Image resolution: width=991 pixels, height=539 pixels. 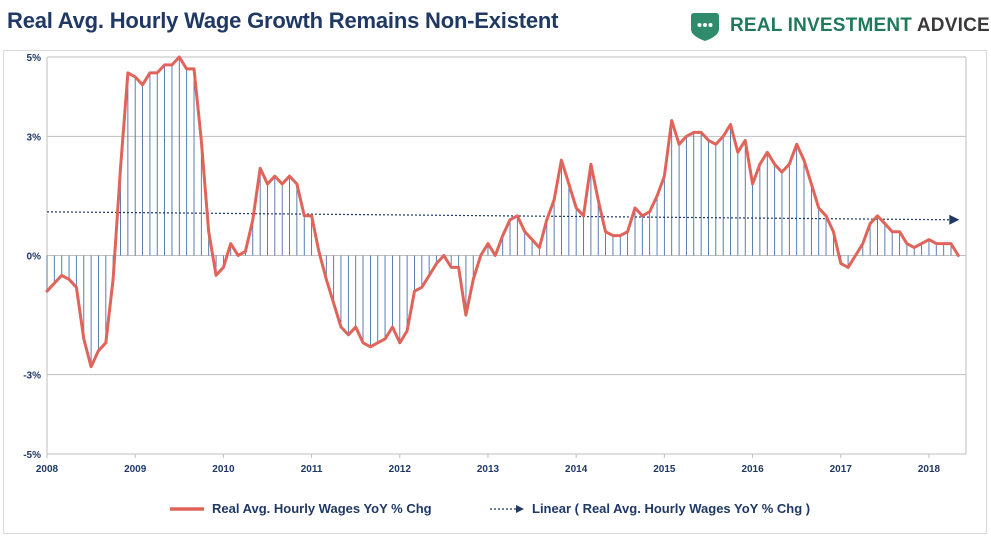 I want to click on x-tick-label: 2008, so click(x=47, y=469).